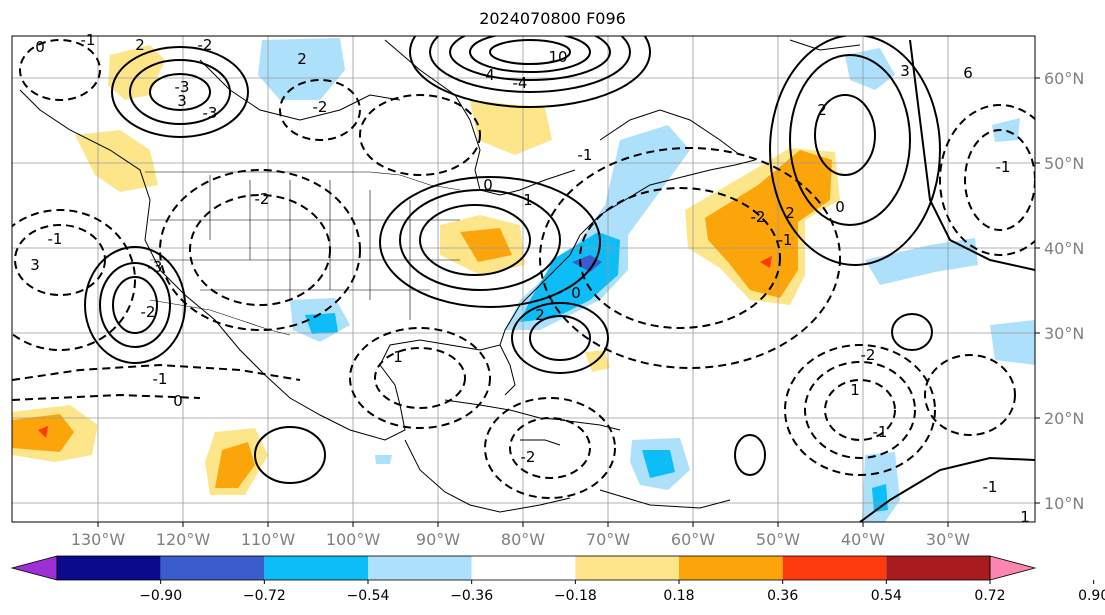 This screenshot has width=1105, height=615. What do you see at coordinates (523, 539) in the screenshot?
I see `lon-tick-label: 80°W` at bounding box center [523, 539].